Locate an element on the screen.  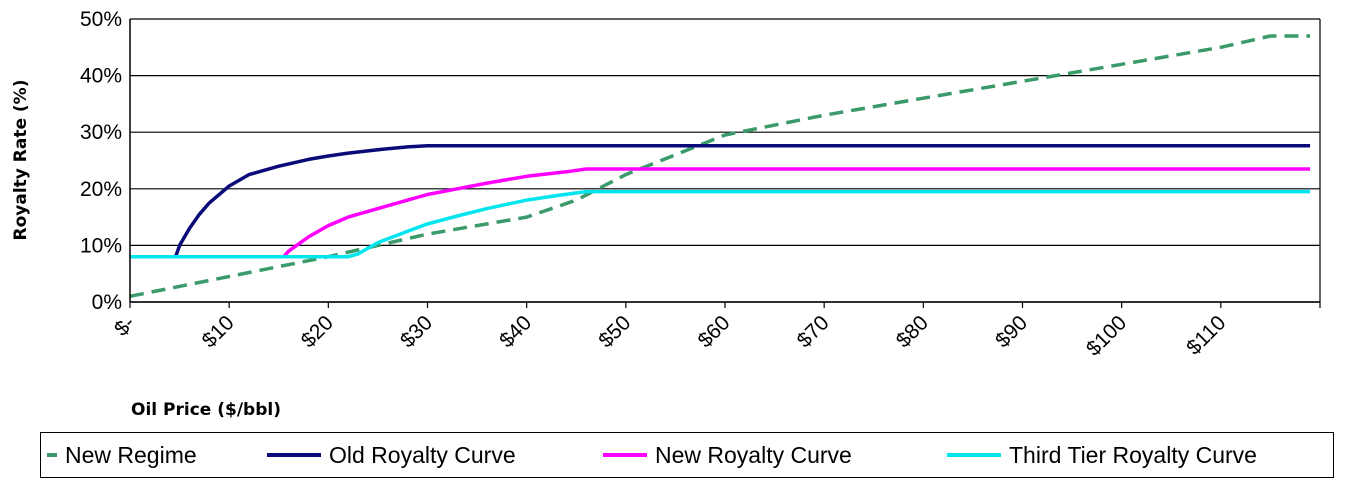
x-tick-label: $110 is located at coordinates (1206, 335).